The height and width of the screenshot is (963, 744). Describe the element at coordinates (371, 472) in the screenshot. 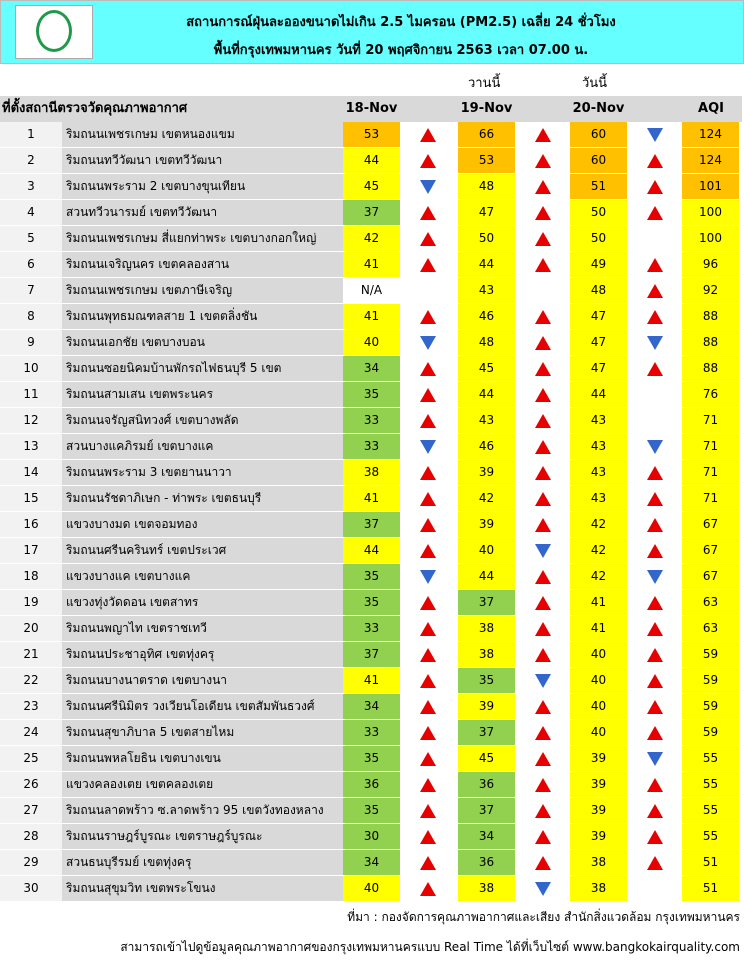

I see `value-cell: 38` at that location.